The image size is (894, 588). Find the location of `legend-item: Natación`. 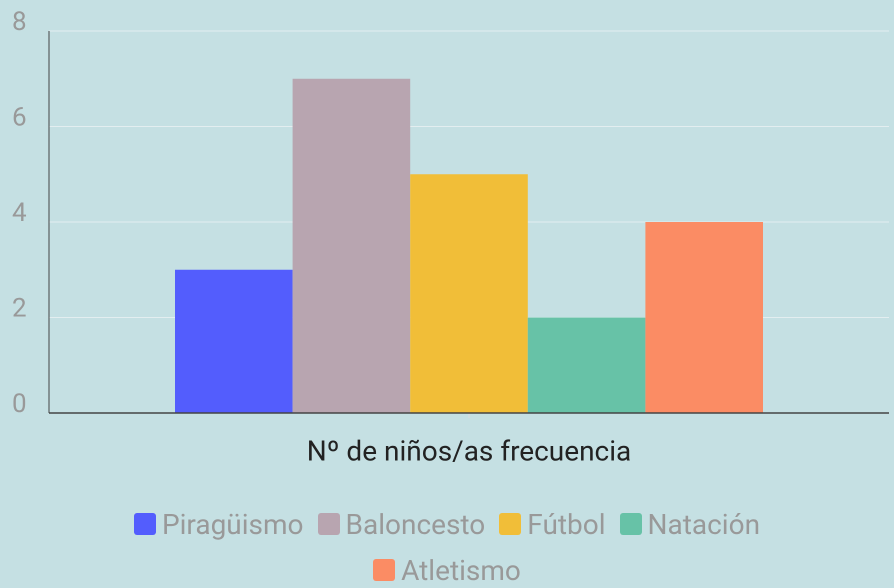

legend-item: Natación is located at coordinates (690, 524).